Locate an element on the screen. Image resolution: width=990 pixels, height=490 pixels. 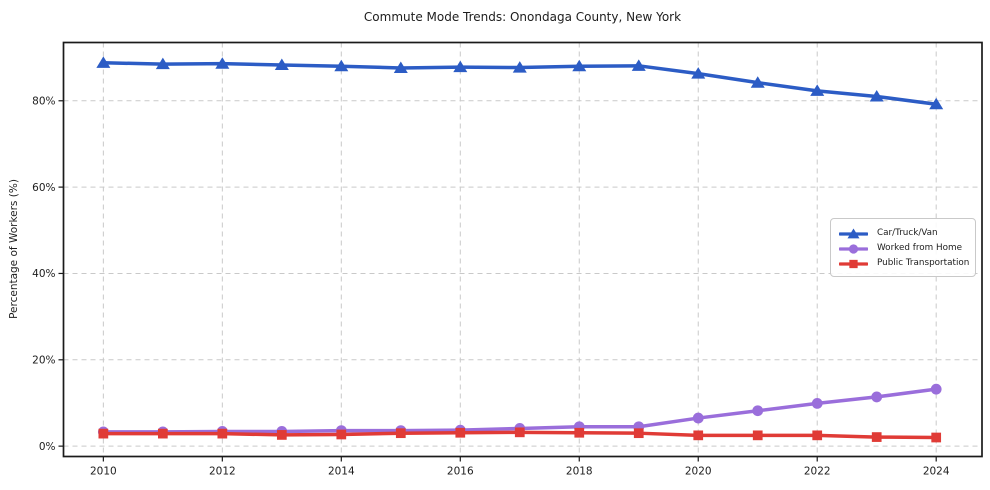
x-tick-label: 2022 is located at coordinates (817, 472).